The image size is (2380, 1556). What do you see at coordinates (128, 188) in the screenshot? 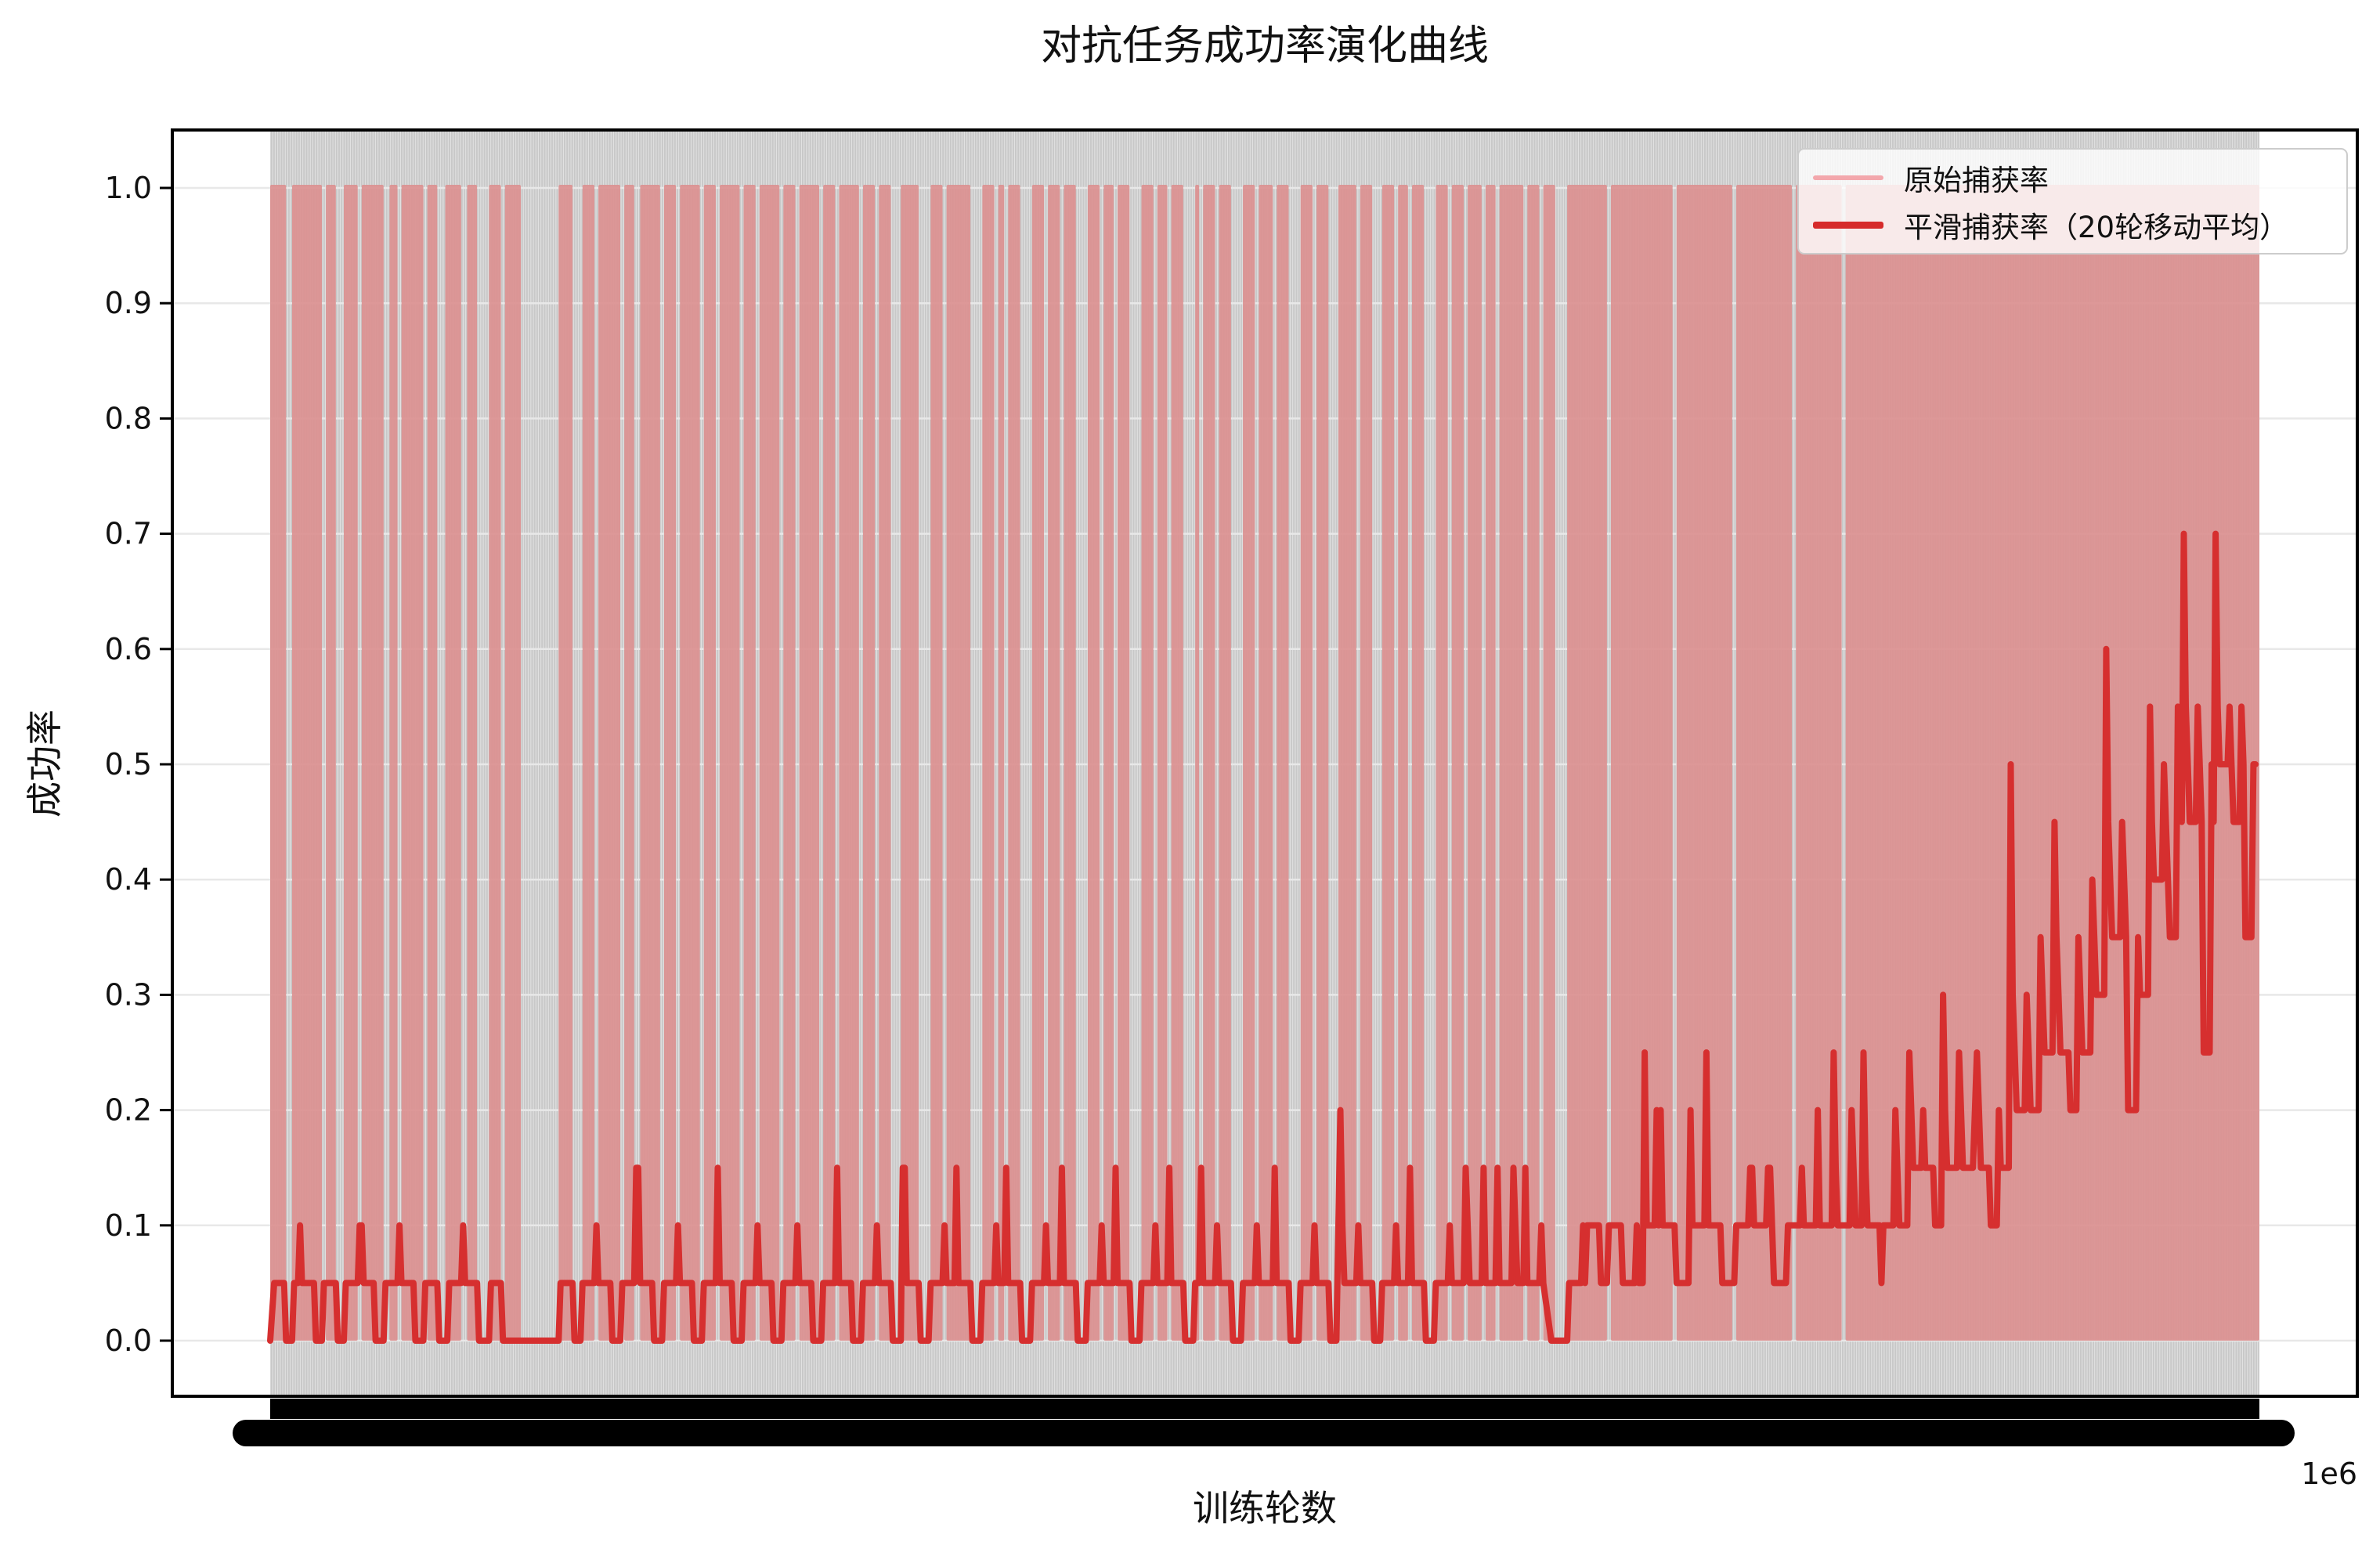
I see `y-tick-label: 1.0` at bounding box center [128, 188].